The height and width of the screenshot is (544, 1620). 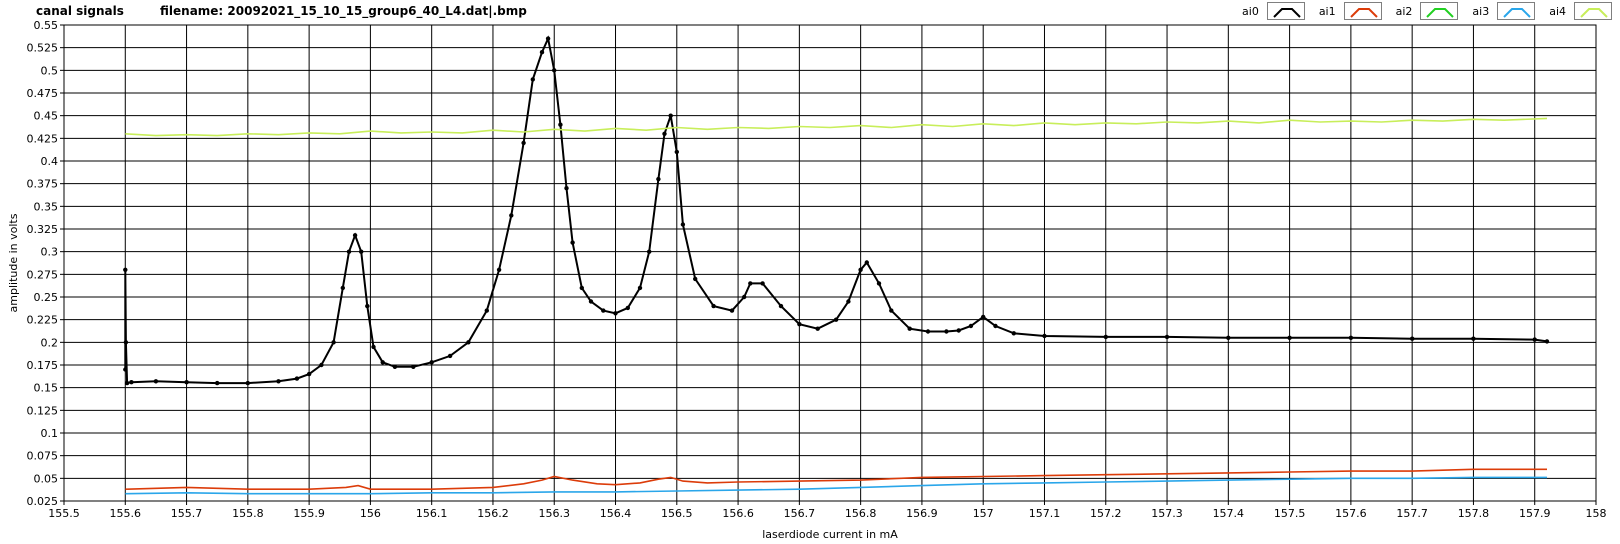 I want to click on y-tick-label: 0.525, so click(x=43, y=48).